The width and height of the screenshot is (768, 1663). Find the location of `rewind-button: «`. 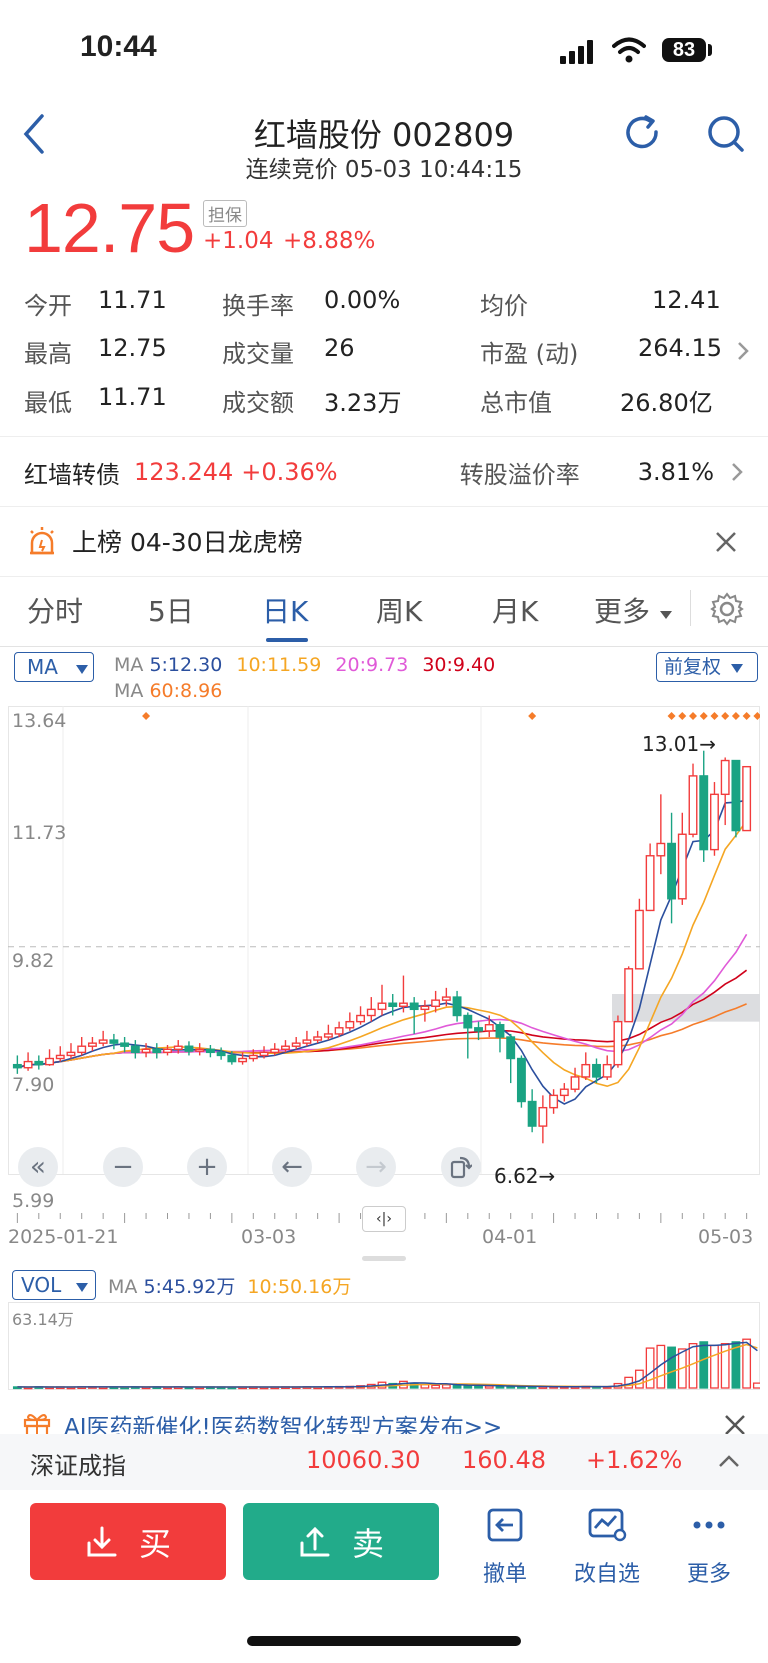

rewind-button: « is located at coordinates (38, 1167).